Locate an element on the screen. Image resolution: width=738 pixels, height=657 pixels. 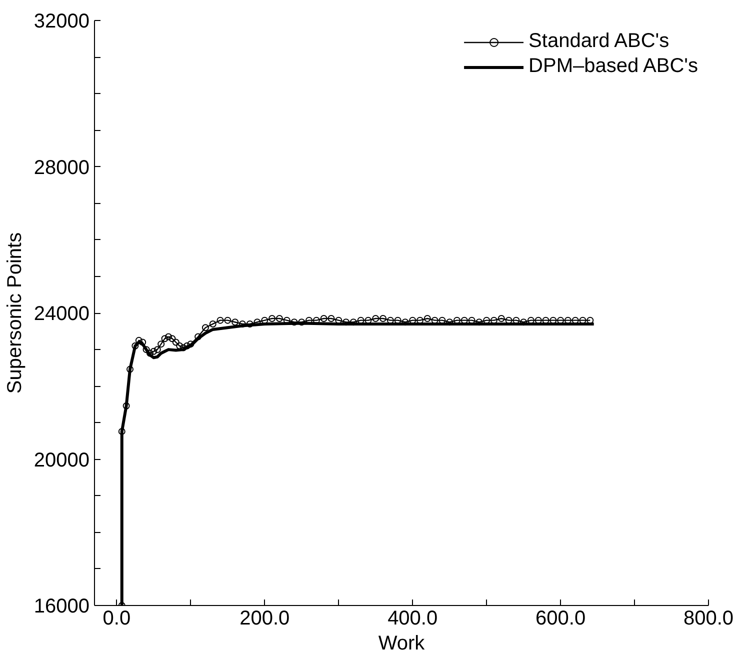
x-tick-label: 600.0 is located at coordinates (561, 619).